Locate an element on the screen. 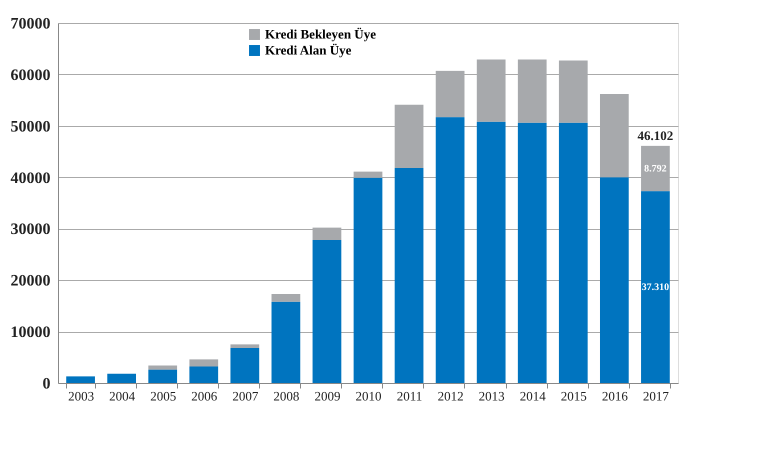 This screenshot has height=449, width=767. x-tick-label: 2012 is located at coordinates (451, 396).